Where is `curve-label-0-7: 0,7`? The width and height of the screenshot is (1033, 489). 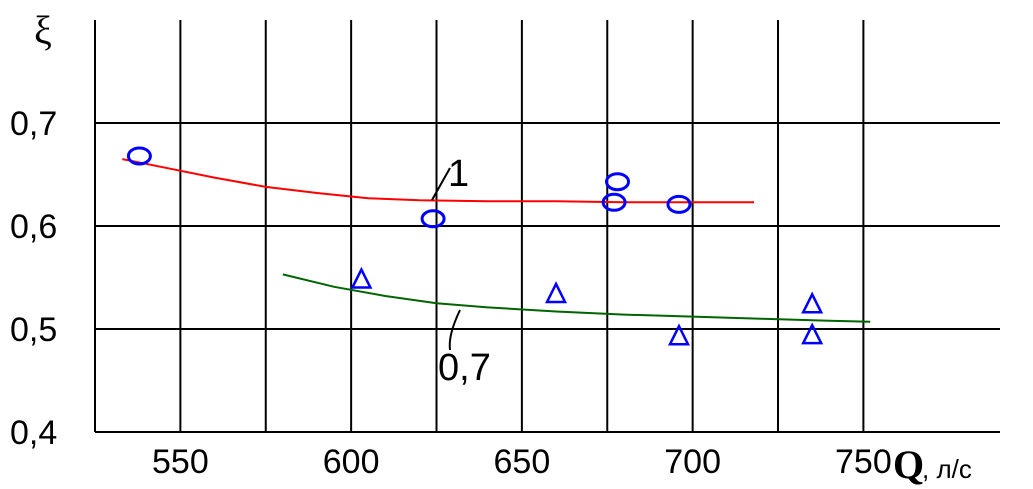 curve-label-0-7: 0,7 is located at coordinates (464, 368).